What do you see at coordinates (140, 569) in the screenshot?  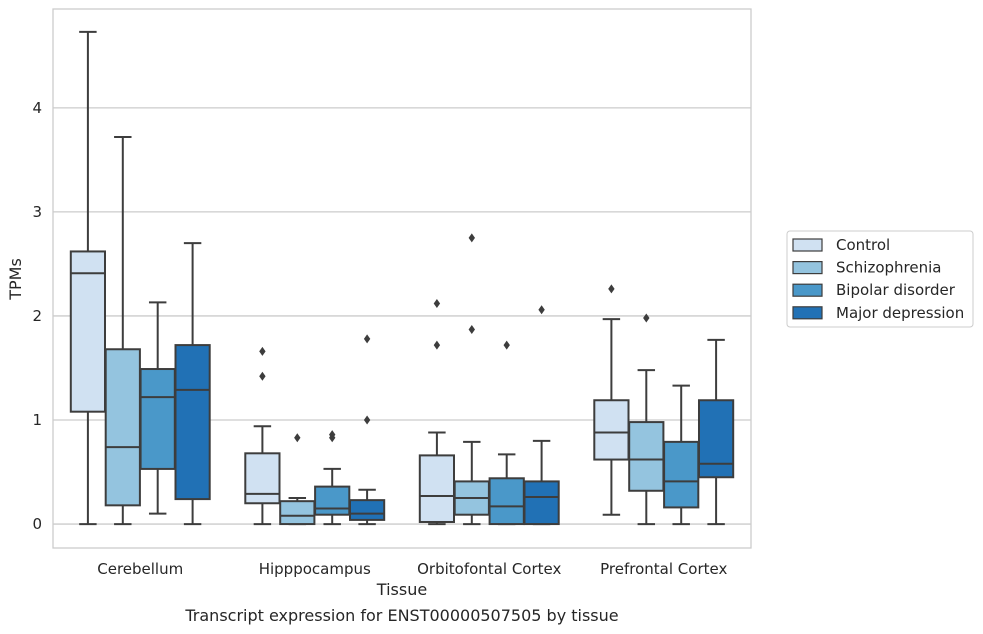 I see `x-tick-label: Cerebellum` at bounding box center [140, 569].